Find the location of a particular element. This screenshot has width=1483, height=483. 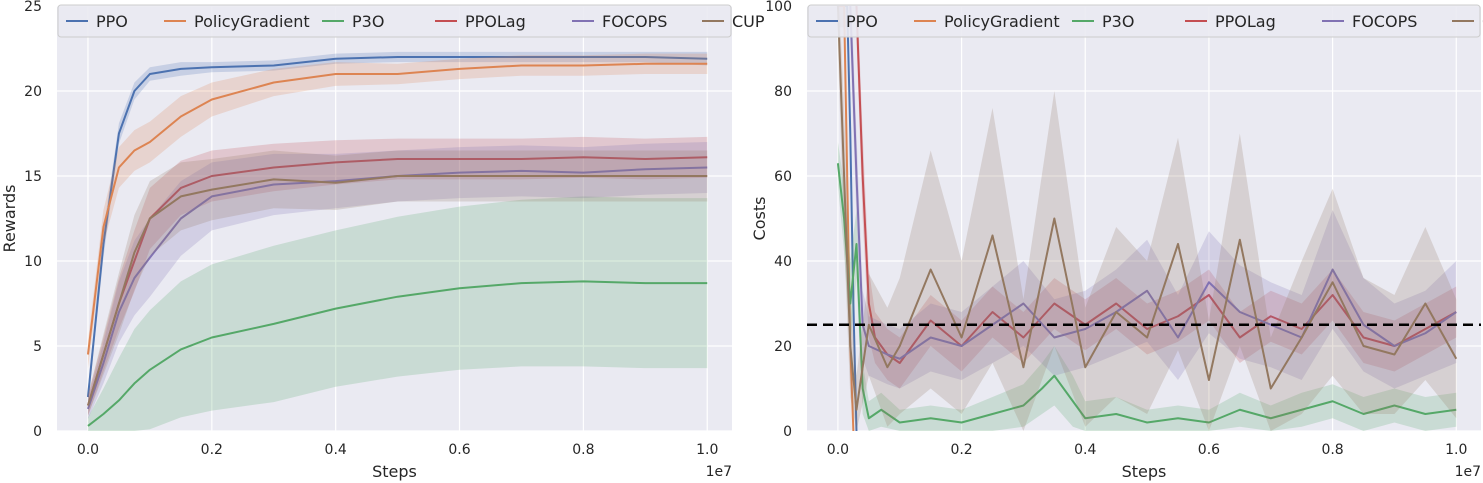

y-tick-label: 25 is located at coordinates (33, 7).